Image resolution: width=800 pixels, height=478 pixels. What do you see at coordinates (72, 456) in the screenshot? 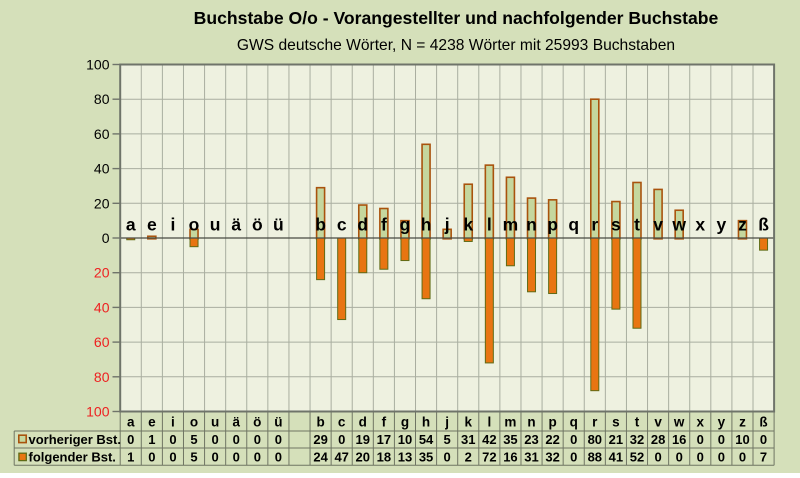
I see `svg-text: folgender Bst.` at bounding box center [72, 456].